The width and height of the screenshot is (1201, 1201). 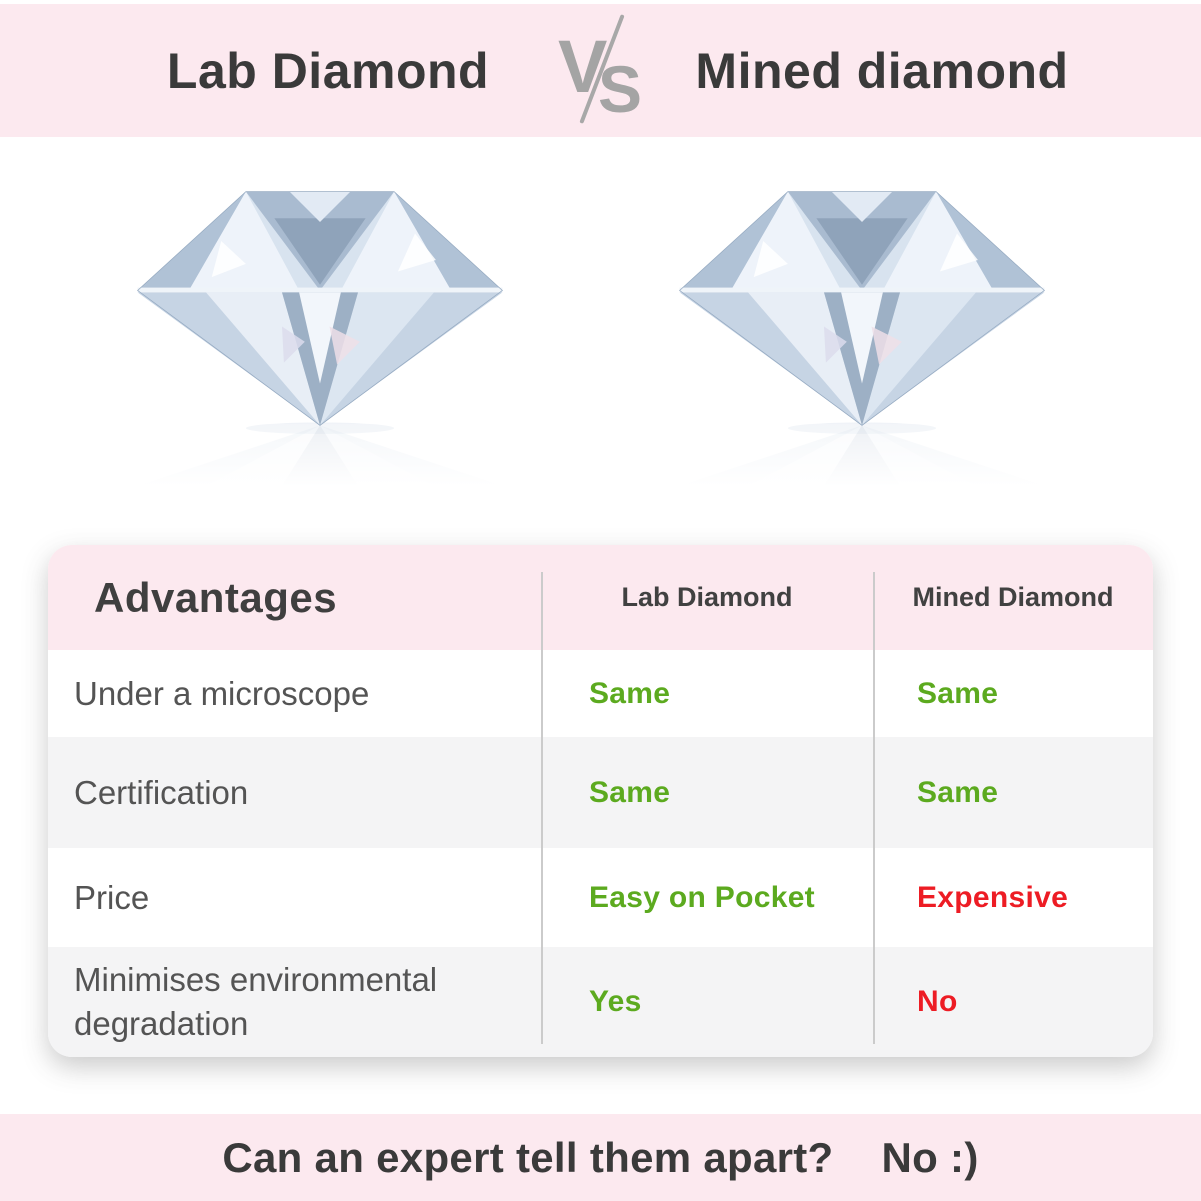 What do you see at coordinates (620, 89) in the screenshot?
I see `vs-letter-s: S` at bounding box center [620, 89].